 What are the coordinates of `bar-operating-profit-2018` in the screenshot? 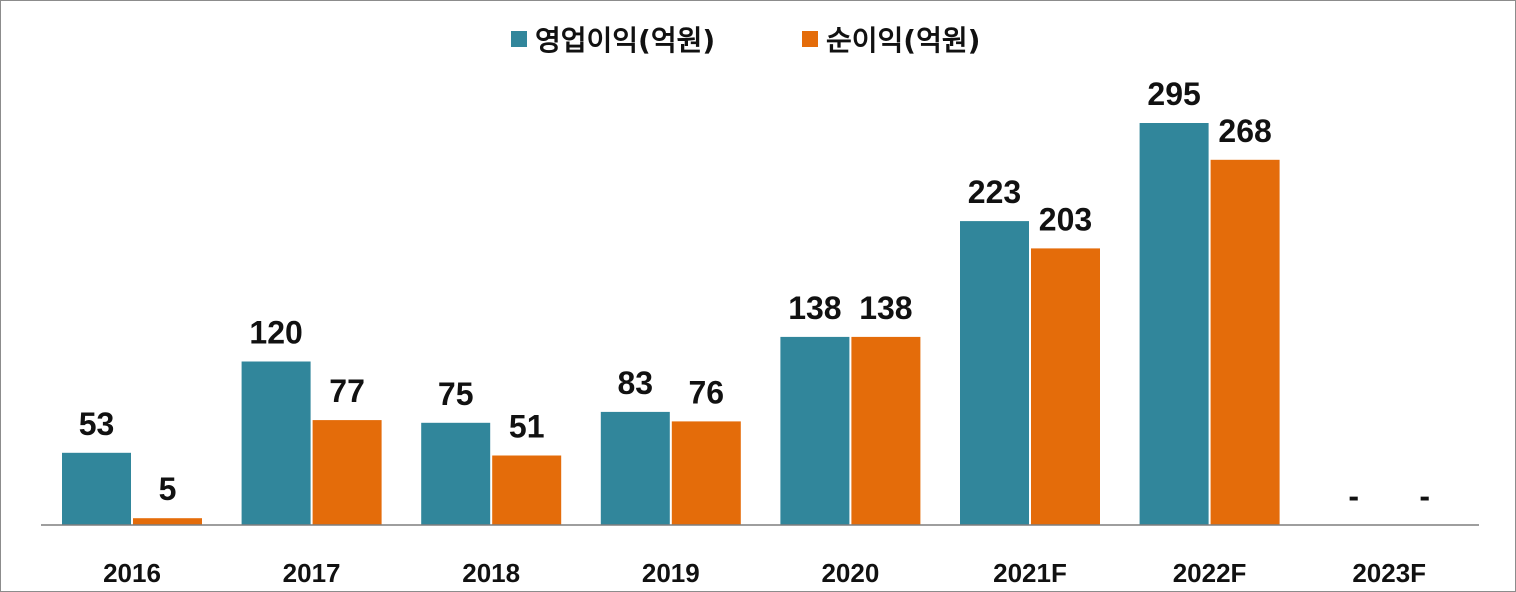 It's located at (456, 473).